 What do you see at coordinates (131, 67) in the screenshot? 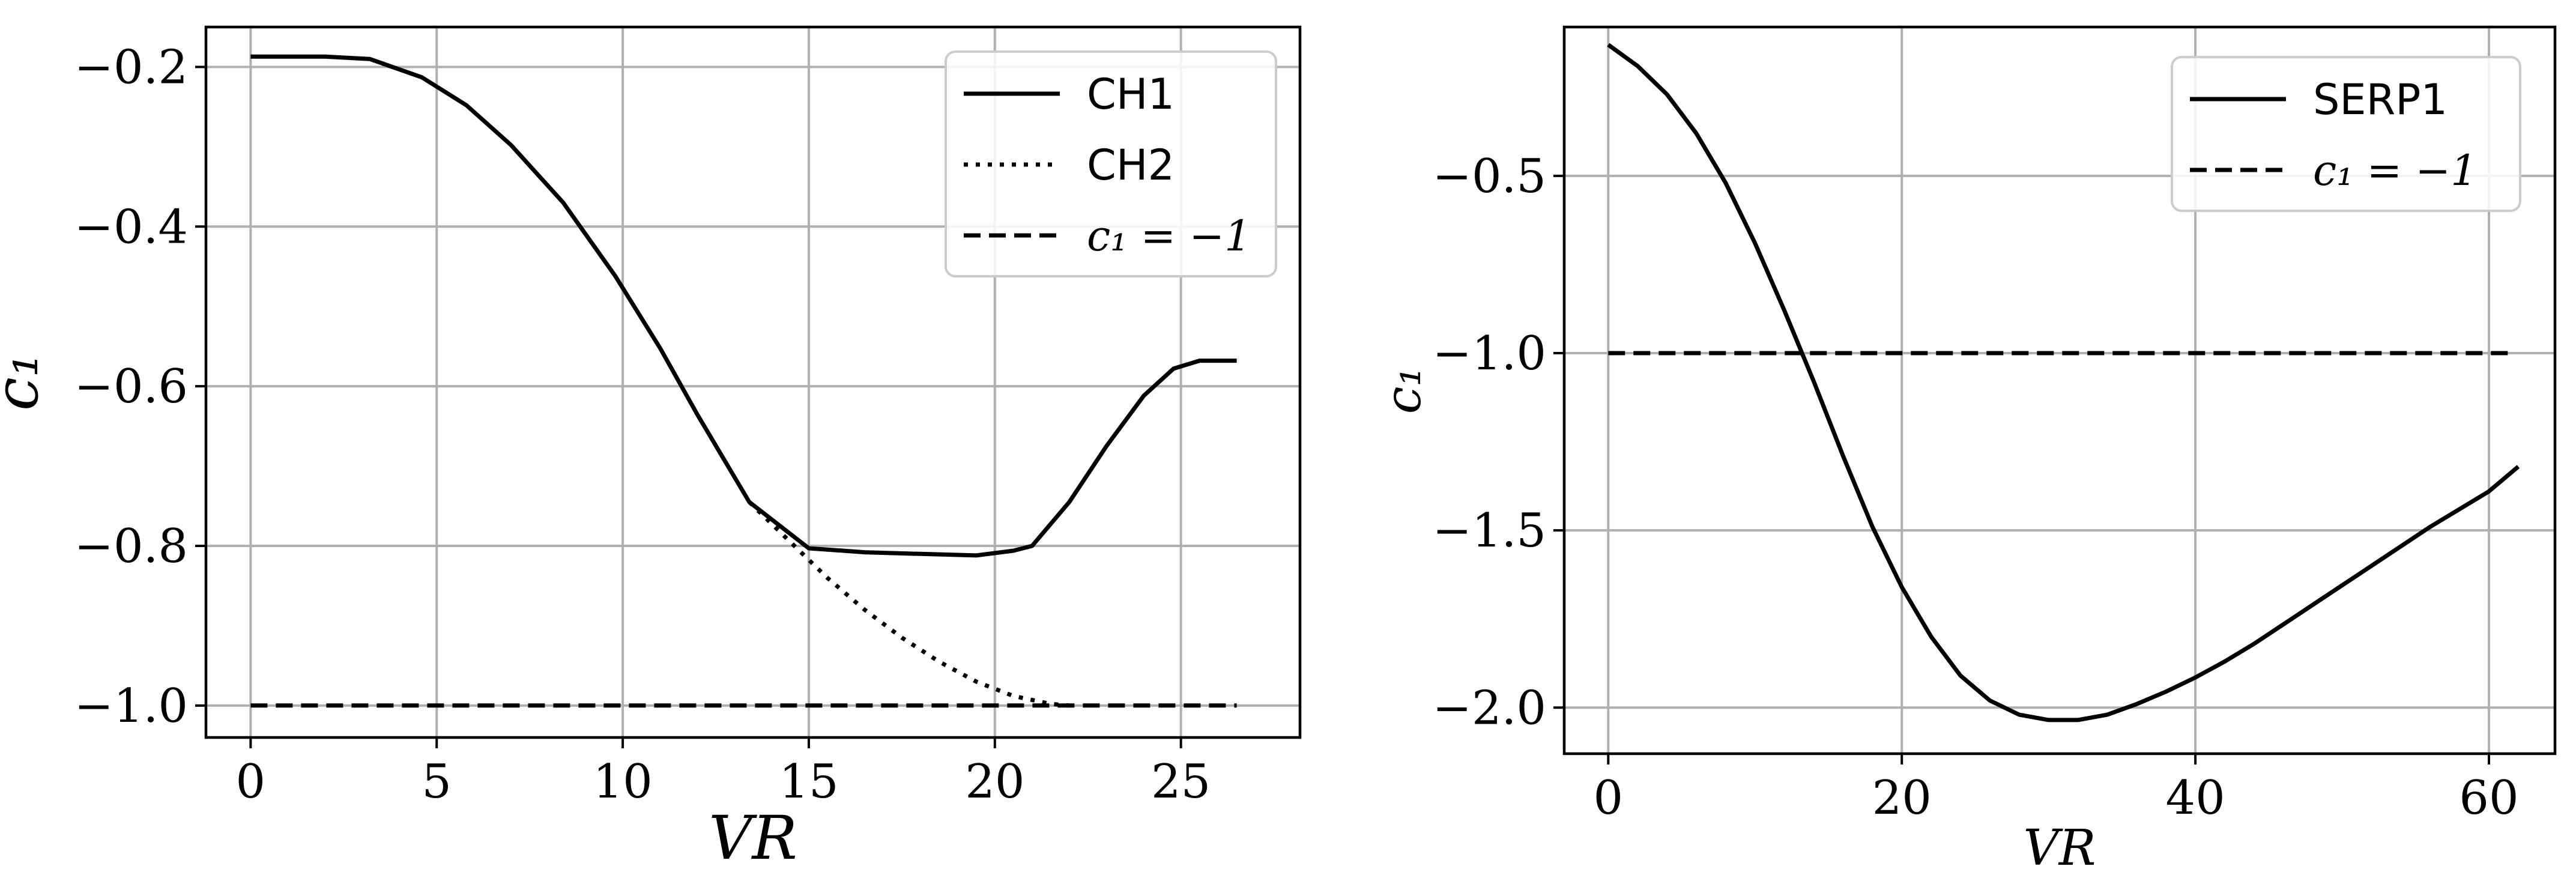
I see `y-tick-label: −0.2` at bounding box center [131, 67].